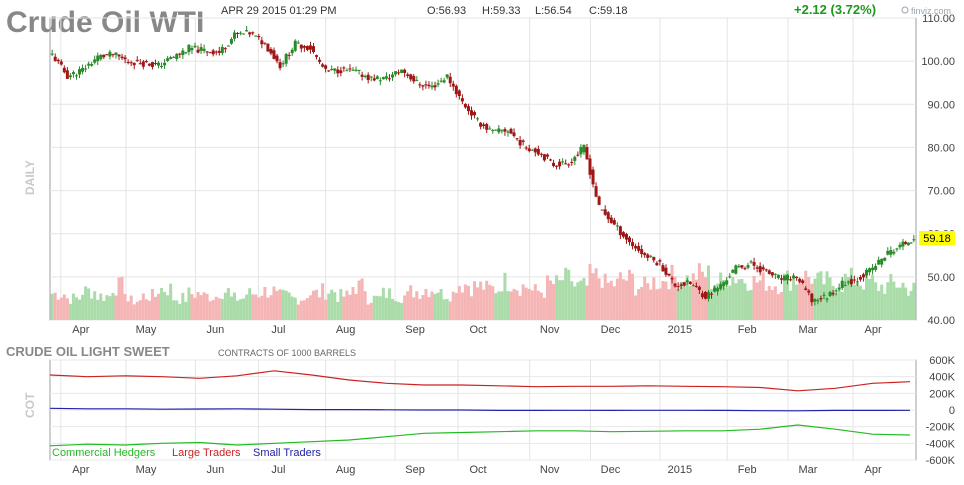  Describe the element at coordinates (415, 330) in the screenshot. I see `price-x-tick-label: Sep` at that location.